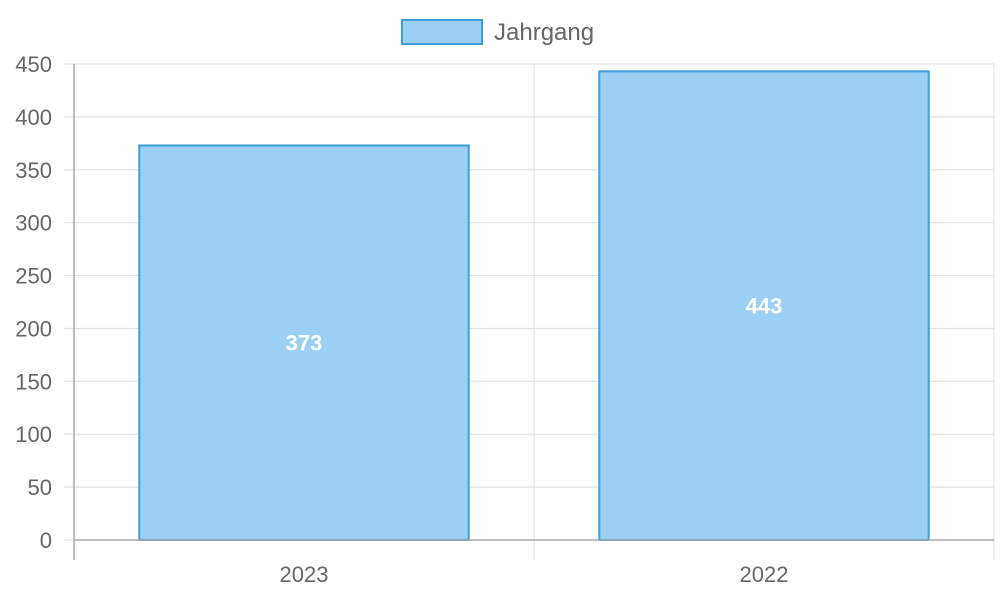  What do you see at coordinates (33, 170) in the screenshot?
I see `y-tick-label: 350` at bounding box center [33, 170].